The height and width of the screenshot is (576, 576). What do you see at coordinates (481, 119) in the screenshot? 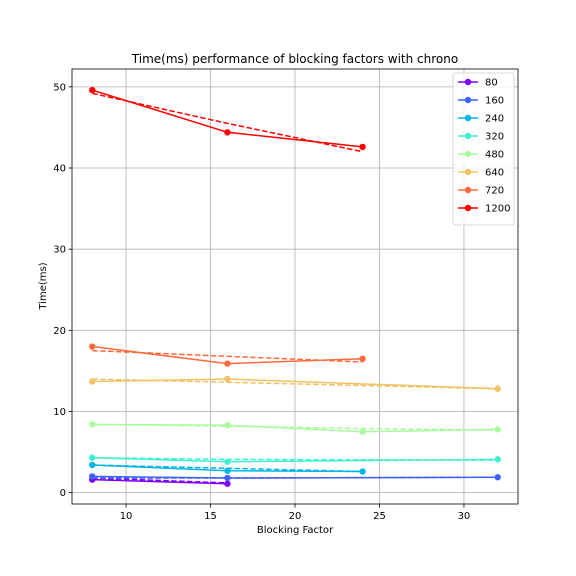
I see `legend-item-240: 240` at bounding box center [481, 119].